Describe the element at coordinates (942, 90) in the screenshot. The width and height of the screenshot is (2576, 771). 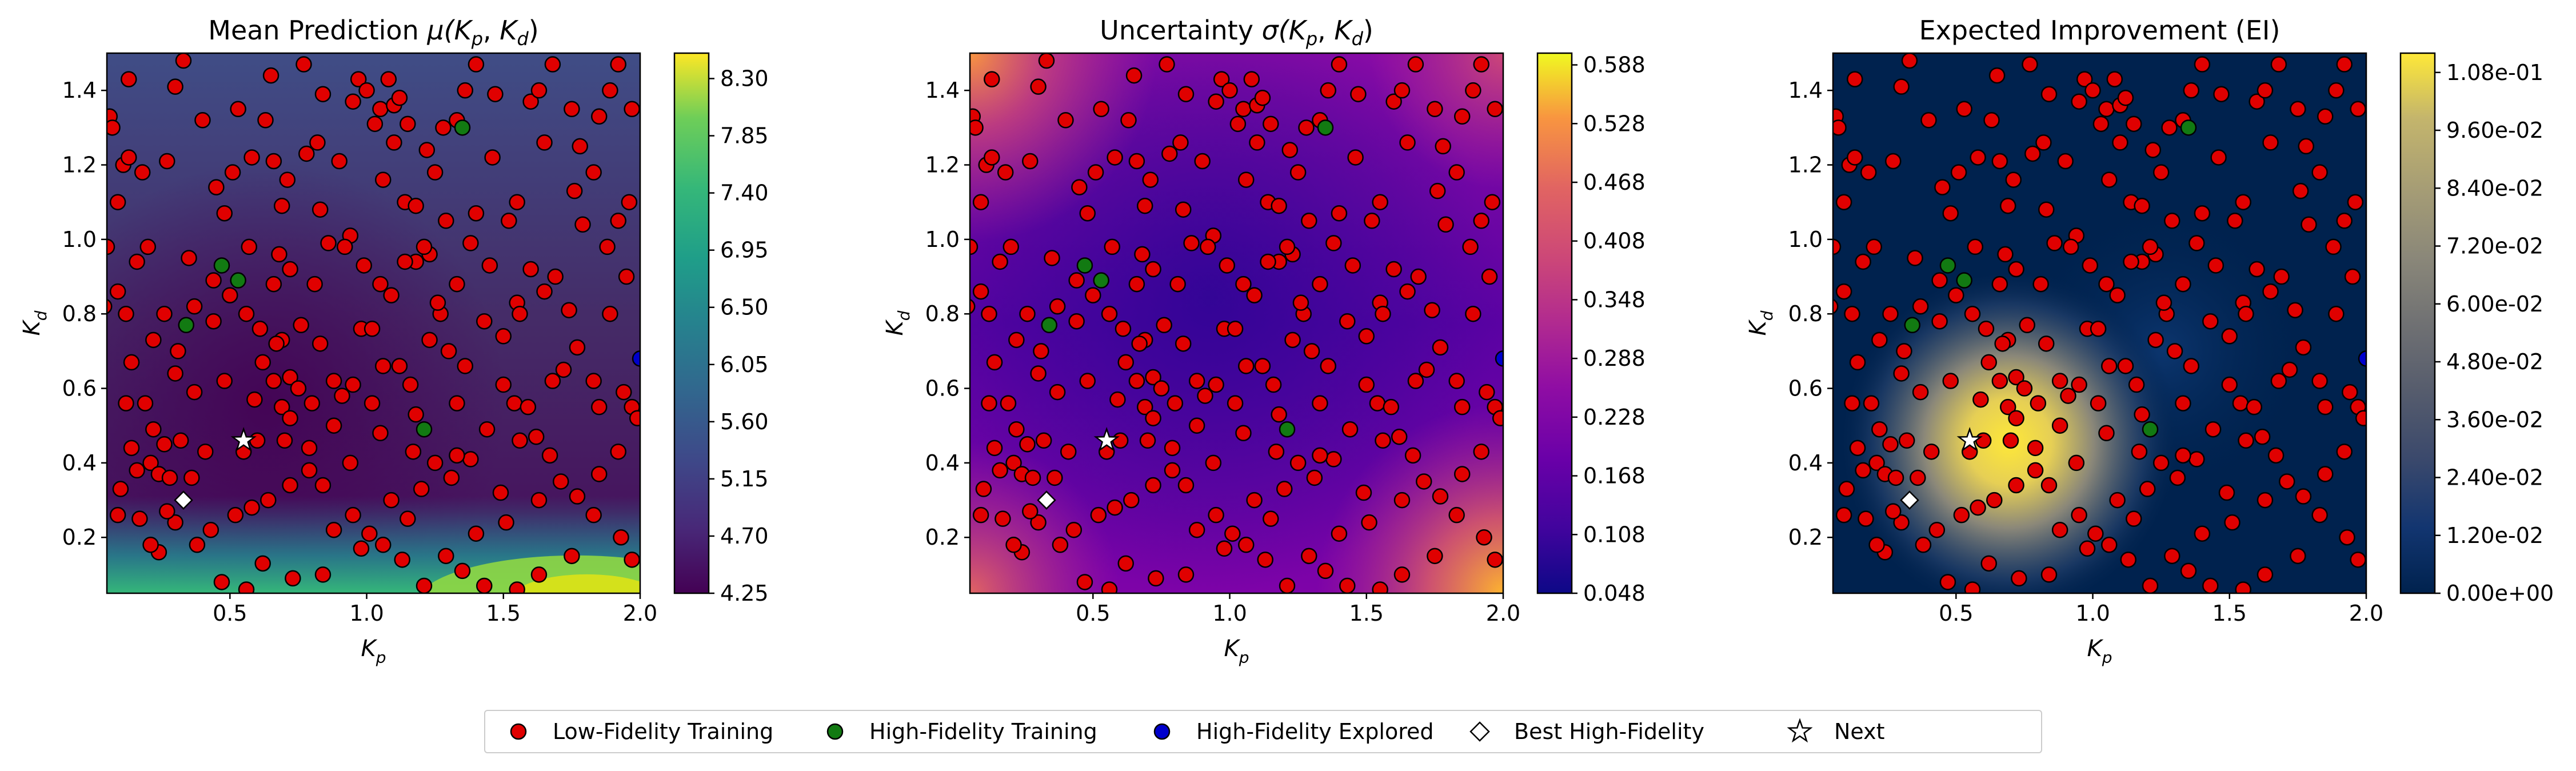
I see `y-tick-label: 1.4` at that location.